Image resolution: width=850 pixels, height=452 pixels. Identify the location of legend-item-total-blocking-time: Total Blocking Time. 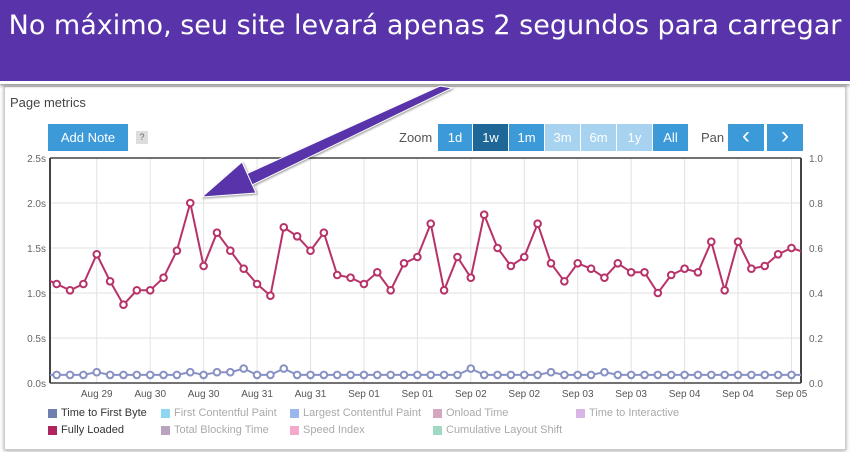
(215, 430).